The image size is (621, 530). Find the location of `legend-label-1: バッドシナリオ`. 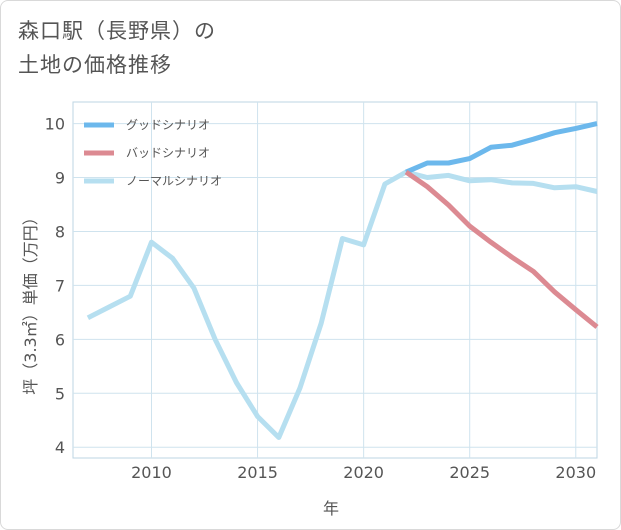

legend-label-1: バッドシナリオ is located at coordinates (168, 153).